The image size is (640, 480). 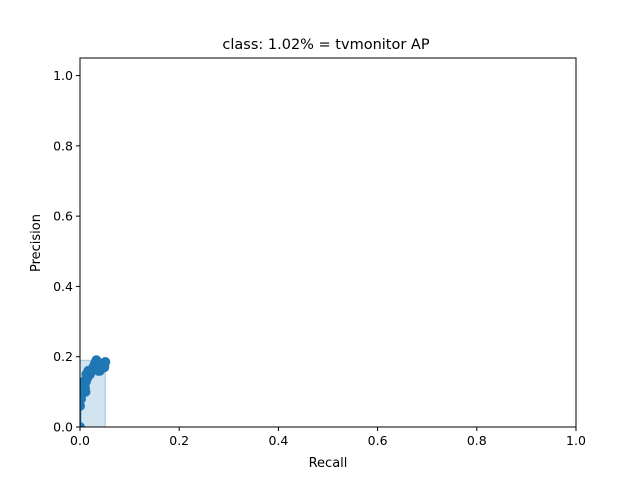 What do you see at coordinates (36, 243) in the screenshot?
I see `y-axis-label: Precision` at bounding box center [36, 243].